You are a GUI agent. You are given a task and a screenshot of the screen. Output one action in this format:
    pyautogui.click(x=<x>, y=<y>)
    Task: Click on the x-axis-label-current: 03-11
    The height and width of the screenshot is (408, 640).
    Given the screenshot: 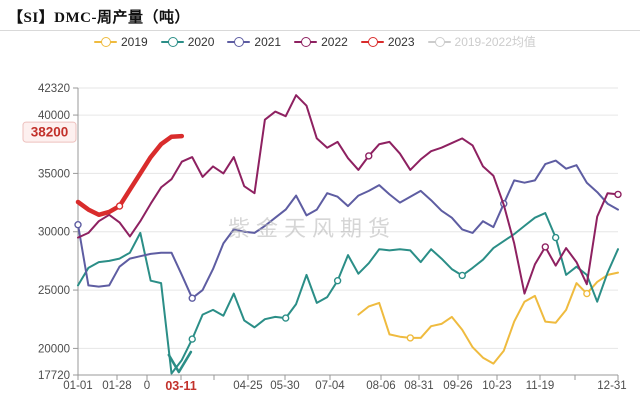 What is the action you would take?
    pyautogui.click(x=180, y=386)
    